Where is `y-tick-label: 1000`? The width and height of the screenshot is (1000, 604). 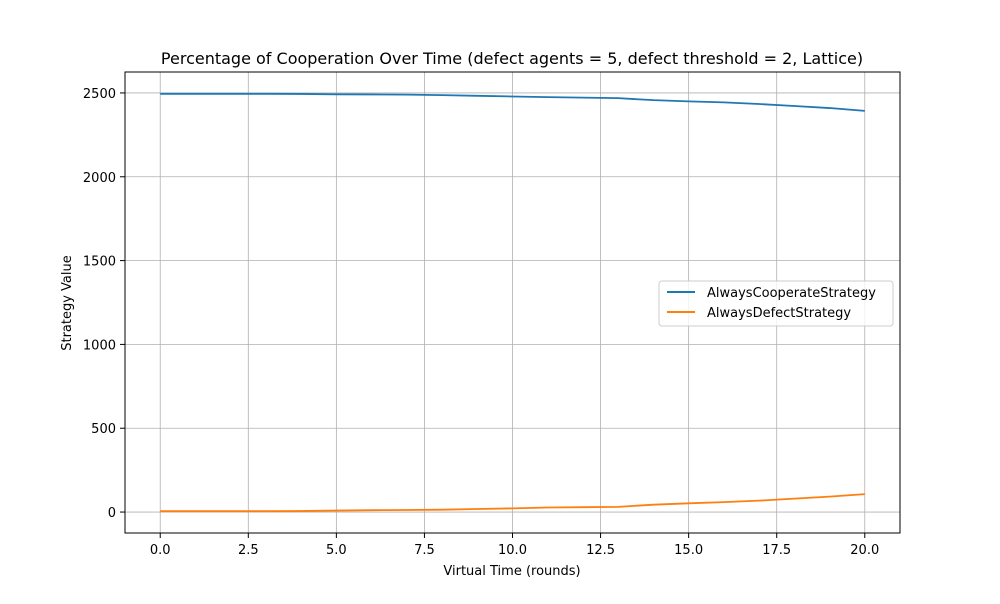 y-tick-label: 1000 is located at coordinates (99, 345).